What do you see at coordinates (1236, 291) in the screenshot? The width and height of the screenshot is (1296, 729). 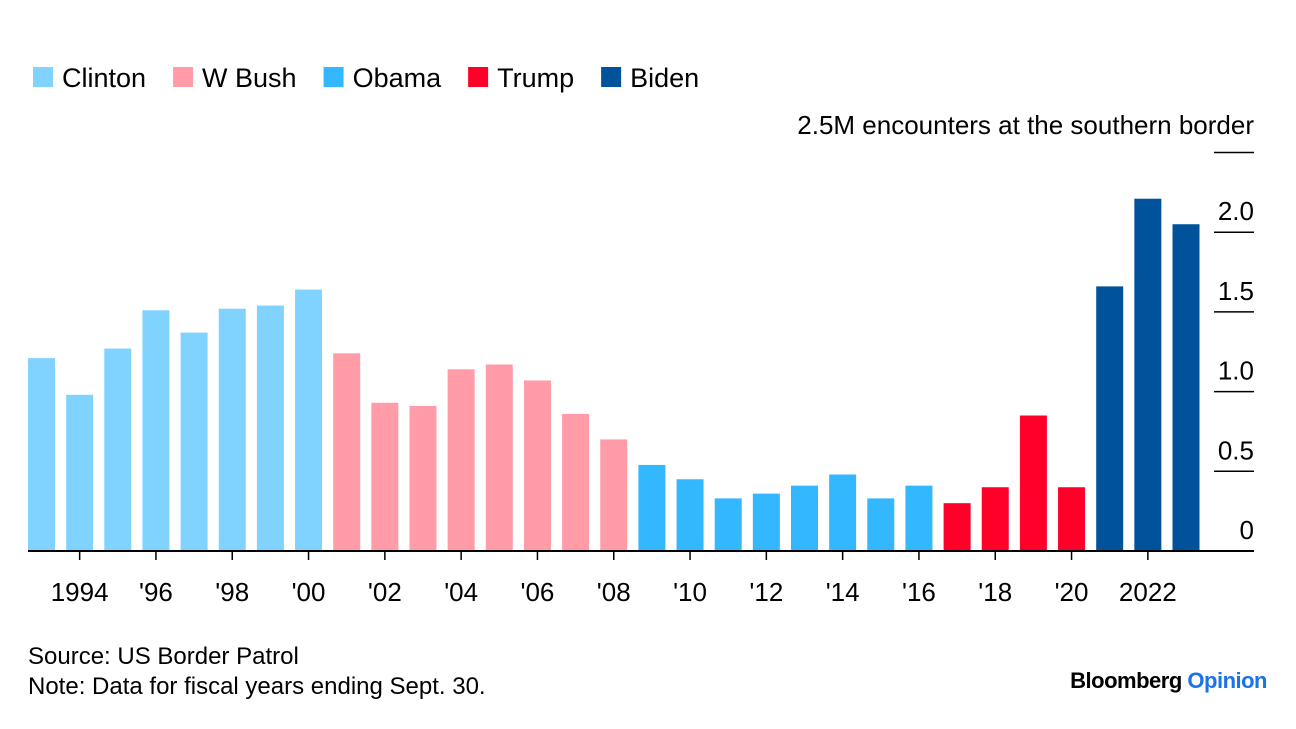 I see `y-tick-label: 1.5` at bounding box center [1236, 291].